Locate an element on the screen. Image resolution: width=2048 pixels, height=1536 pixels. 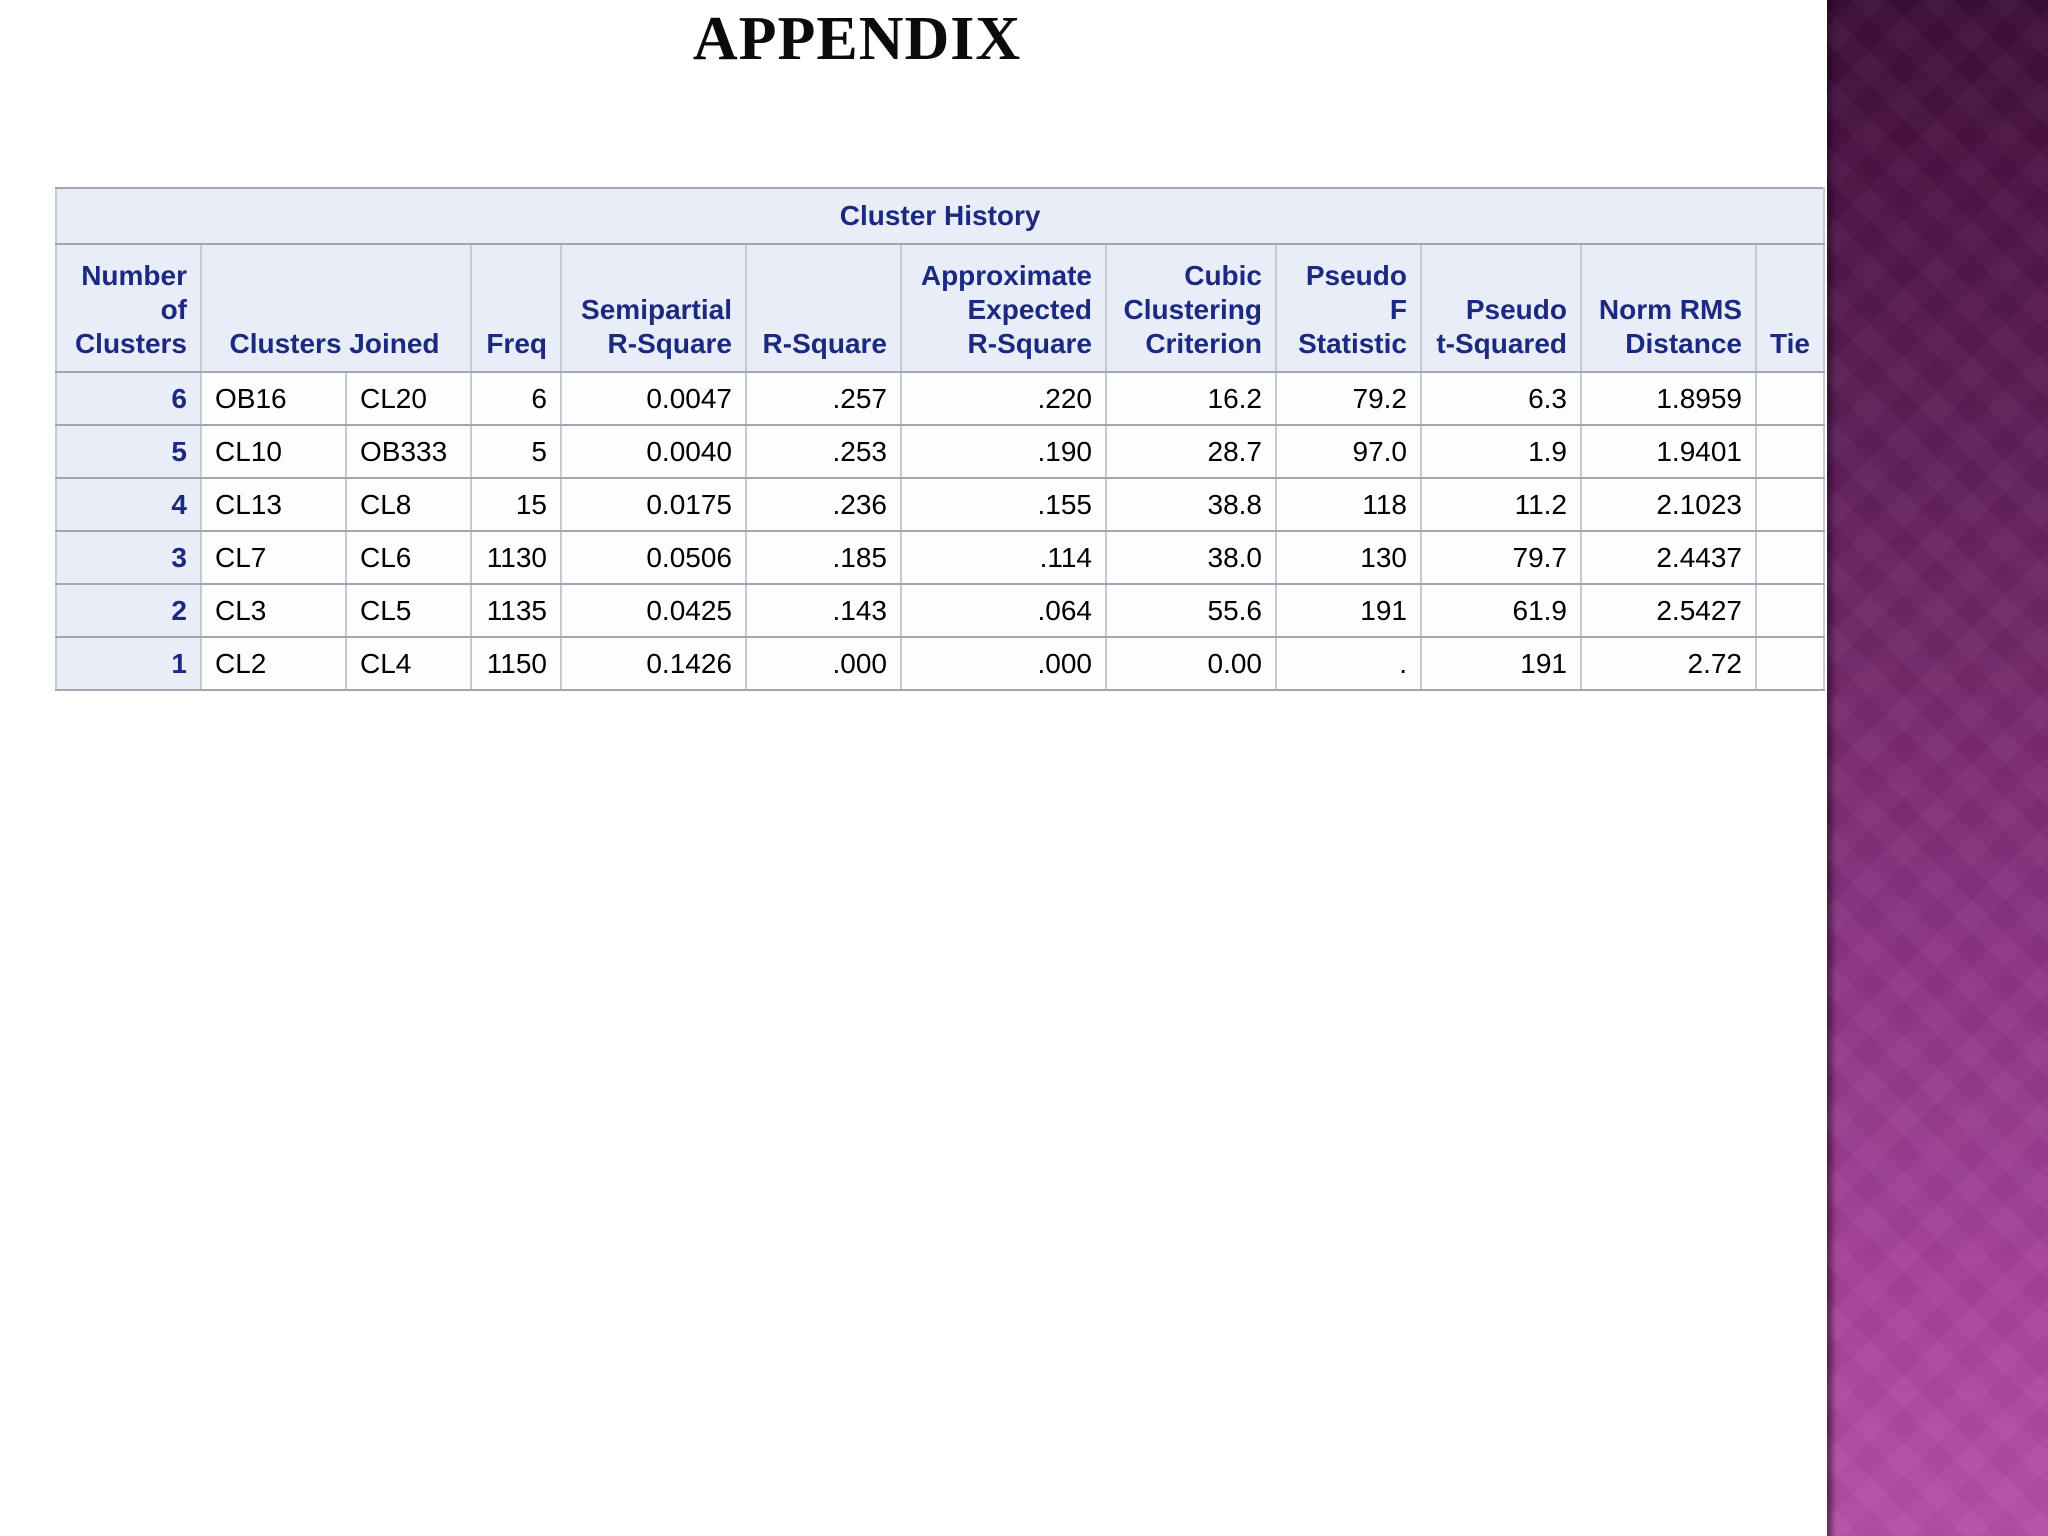
cell-approx-expected-r-square: .220 is located at coordinates (1003, 398).